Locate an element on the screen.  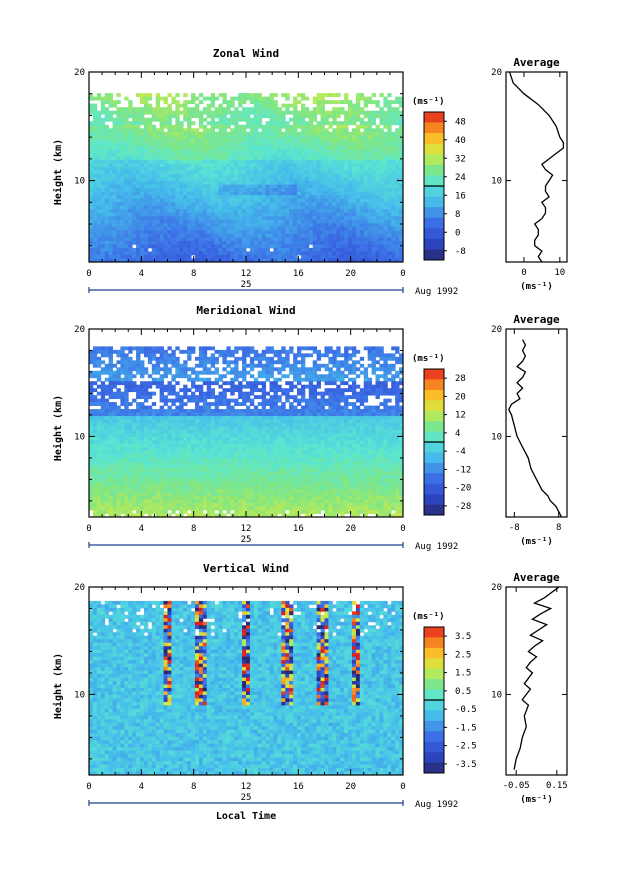
x-tick-label: 0 is located at coordinates (402, 274).